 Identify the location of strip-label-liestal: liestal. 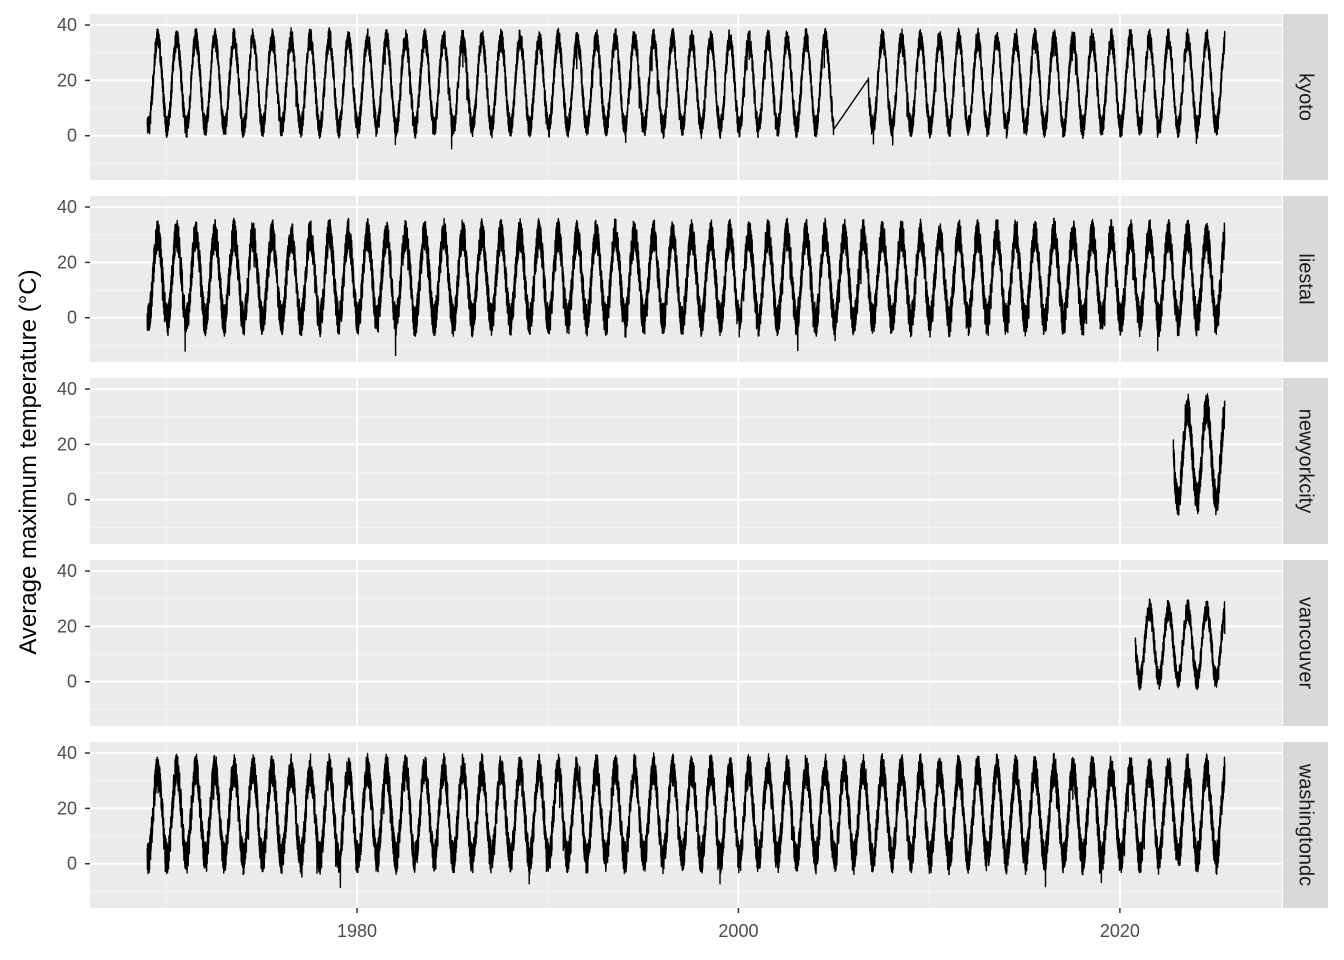
(1306, 278).